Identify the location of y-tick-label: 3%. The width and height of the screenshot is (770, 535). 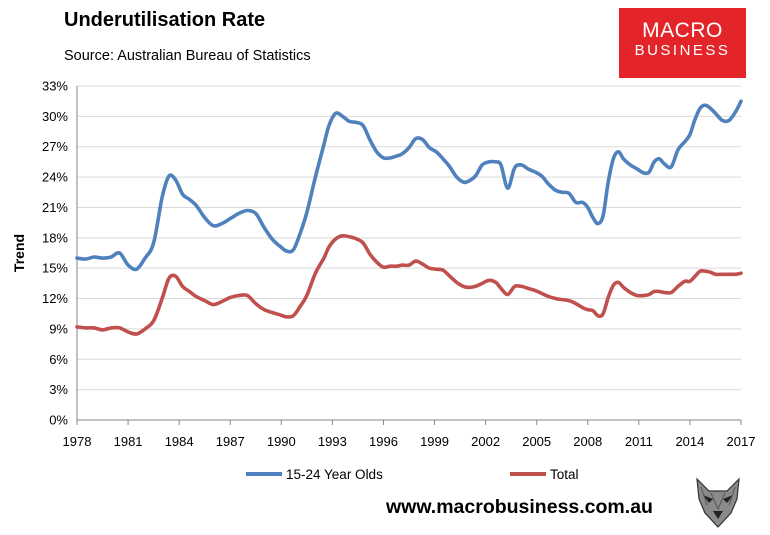
(58, 389).